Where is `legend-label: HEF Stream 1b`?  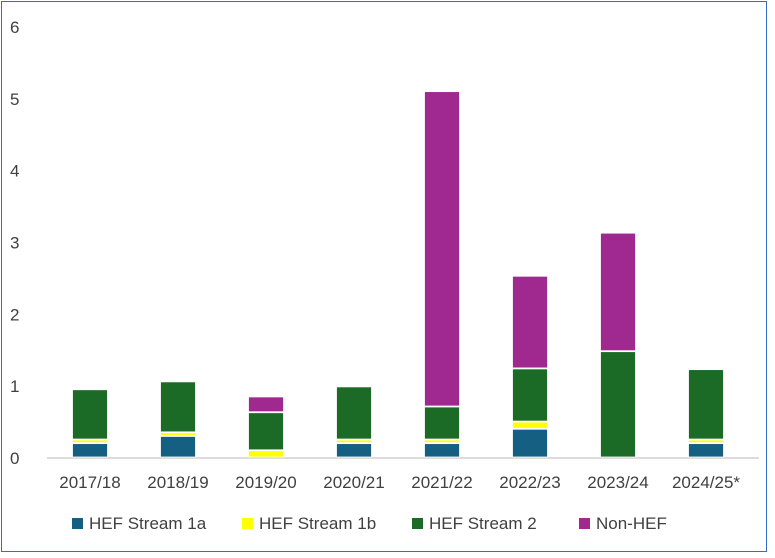
legend-label: HEF Stream 1b is located at coordinates (317, 523).